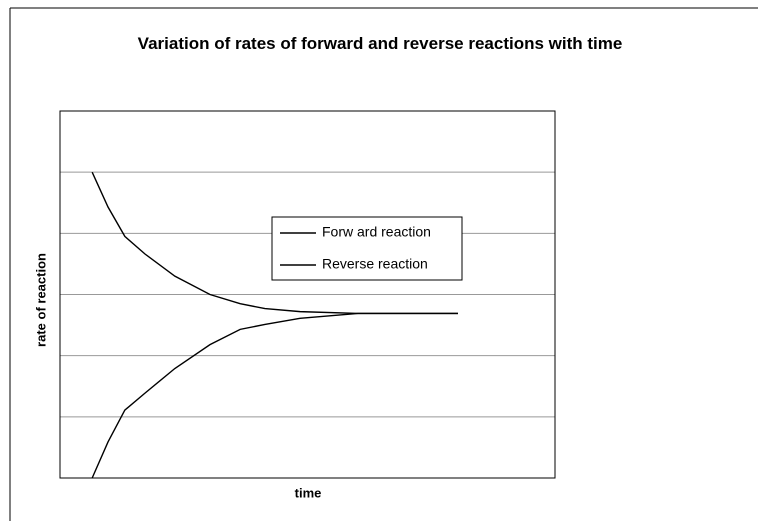  I want to click on legend-label: Forw ard reaction, so click(376, 232).